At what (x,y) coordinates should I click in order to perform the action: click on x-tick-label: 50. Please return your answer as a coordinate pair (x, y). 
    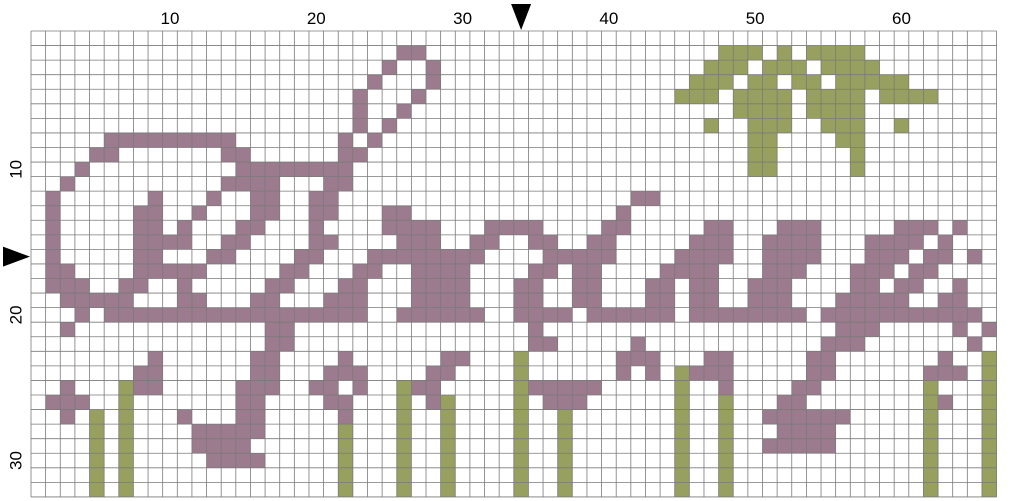
    Looking at the image, I should click on (755, 18).